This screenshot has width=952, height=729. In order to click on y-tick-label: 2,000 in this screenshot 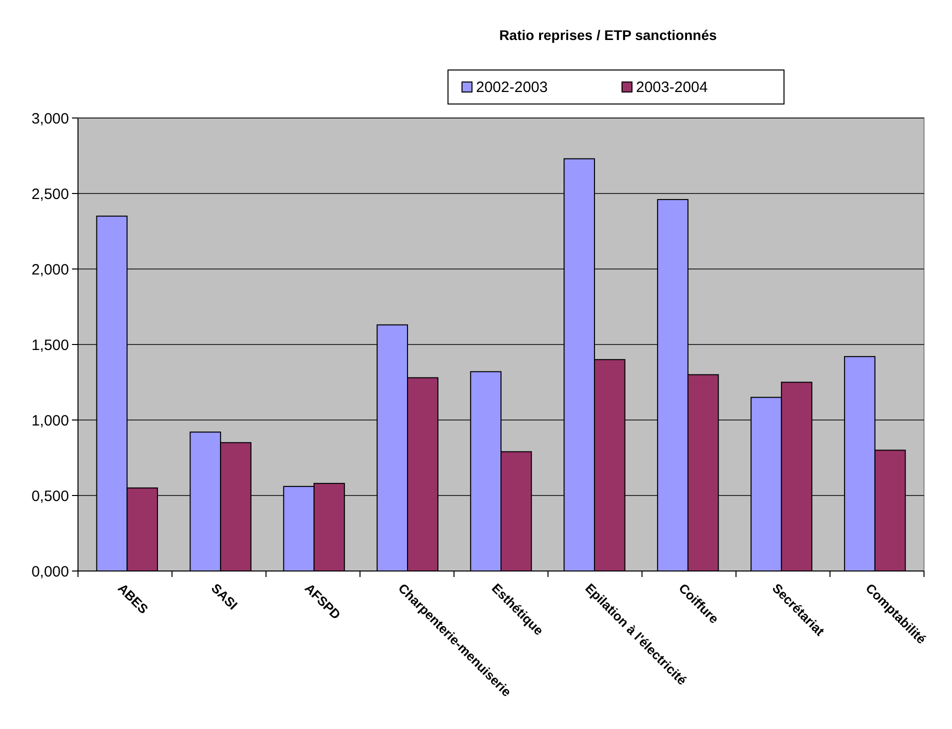, I will do `click(50, 269)`.